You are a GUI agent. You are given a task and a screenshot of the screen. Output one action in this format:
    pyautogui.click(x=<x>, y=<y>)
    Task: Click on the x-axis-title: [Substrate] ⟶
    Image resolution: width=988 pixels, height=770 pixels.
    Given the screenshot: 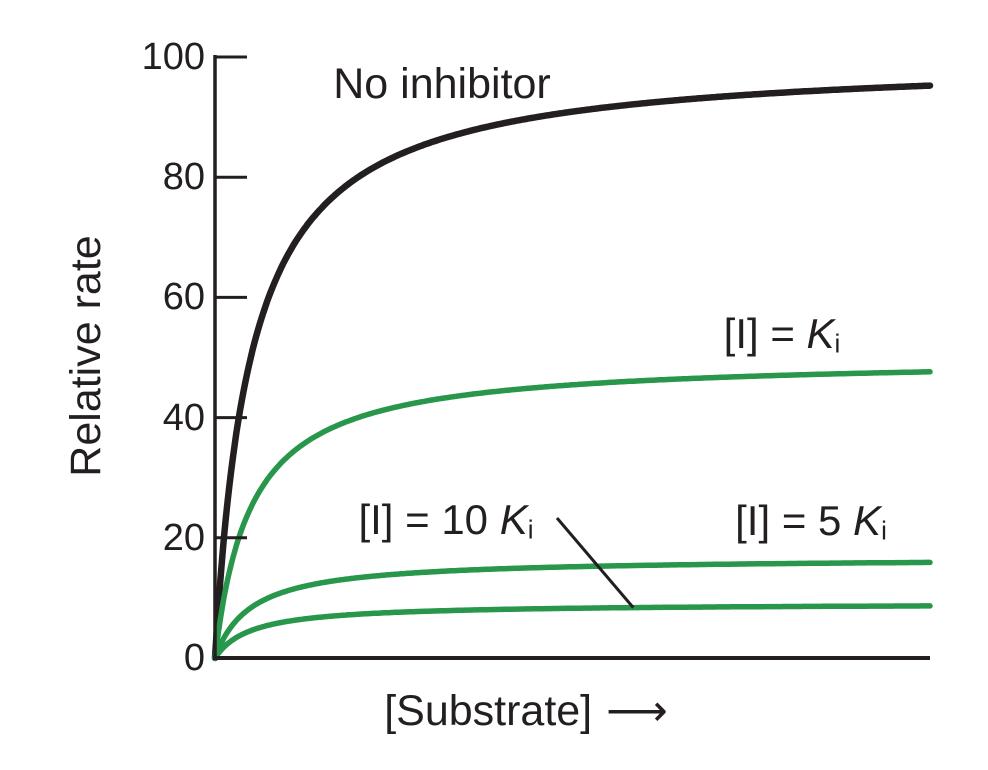 What is the action you would take?
    pyautogui.click(x=526, y=711)
    